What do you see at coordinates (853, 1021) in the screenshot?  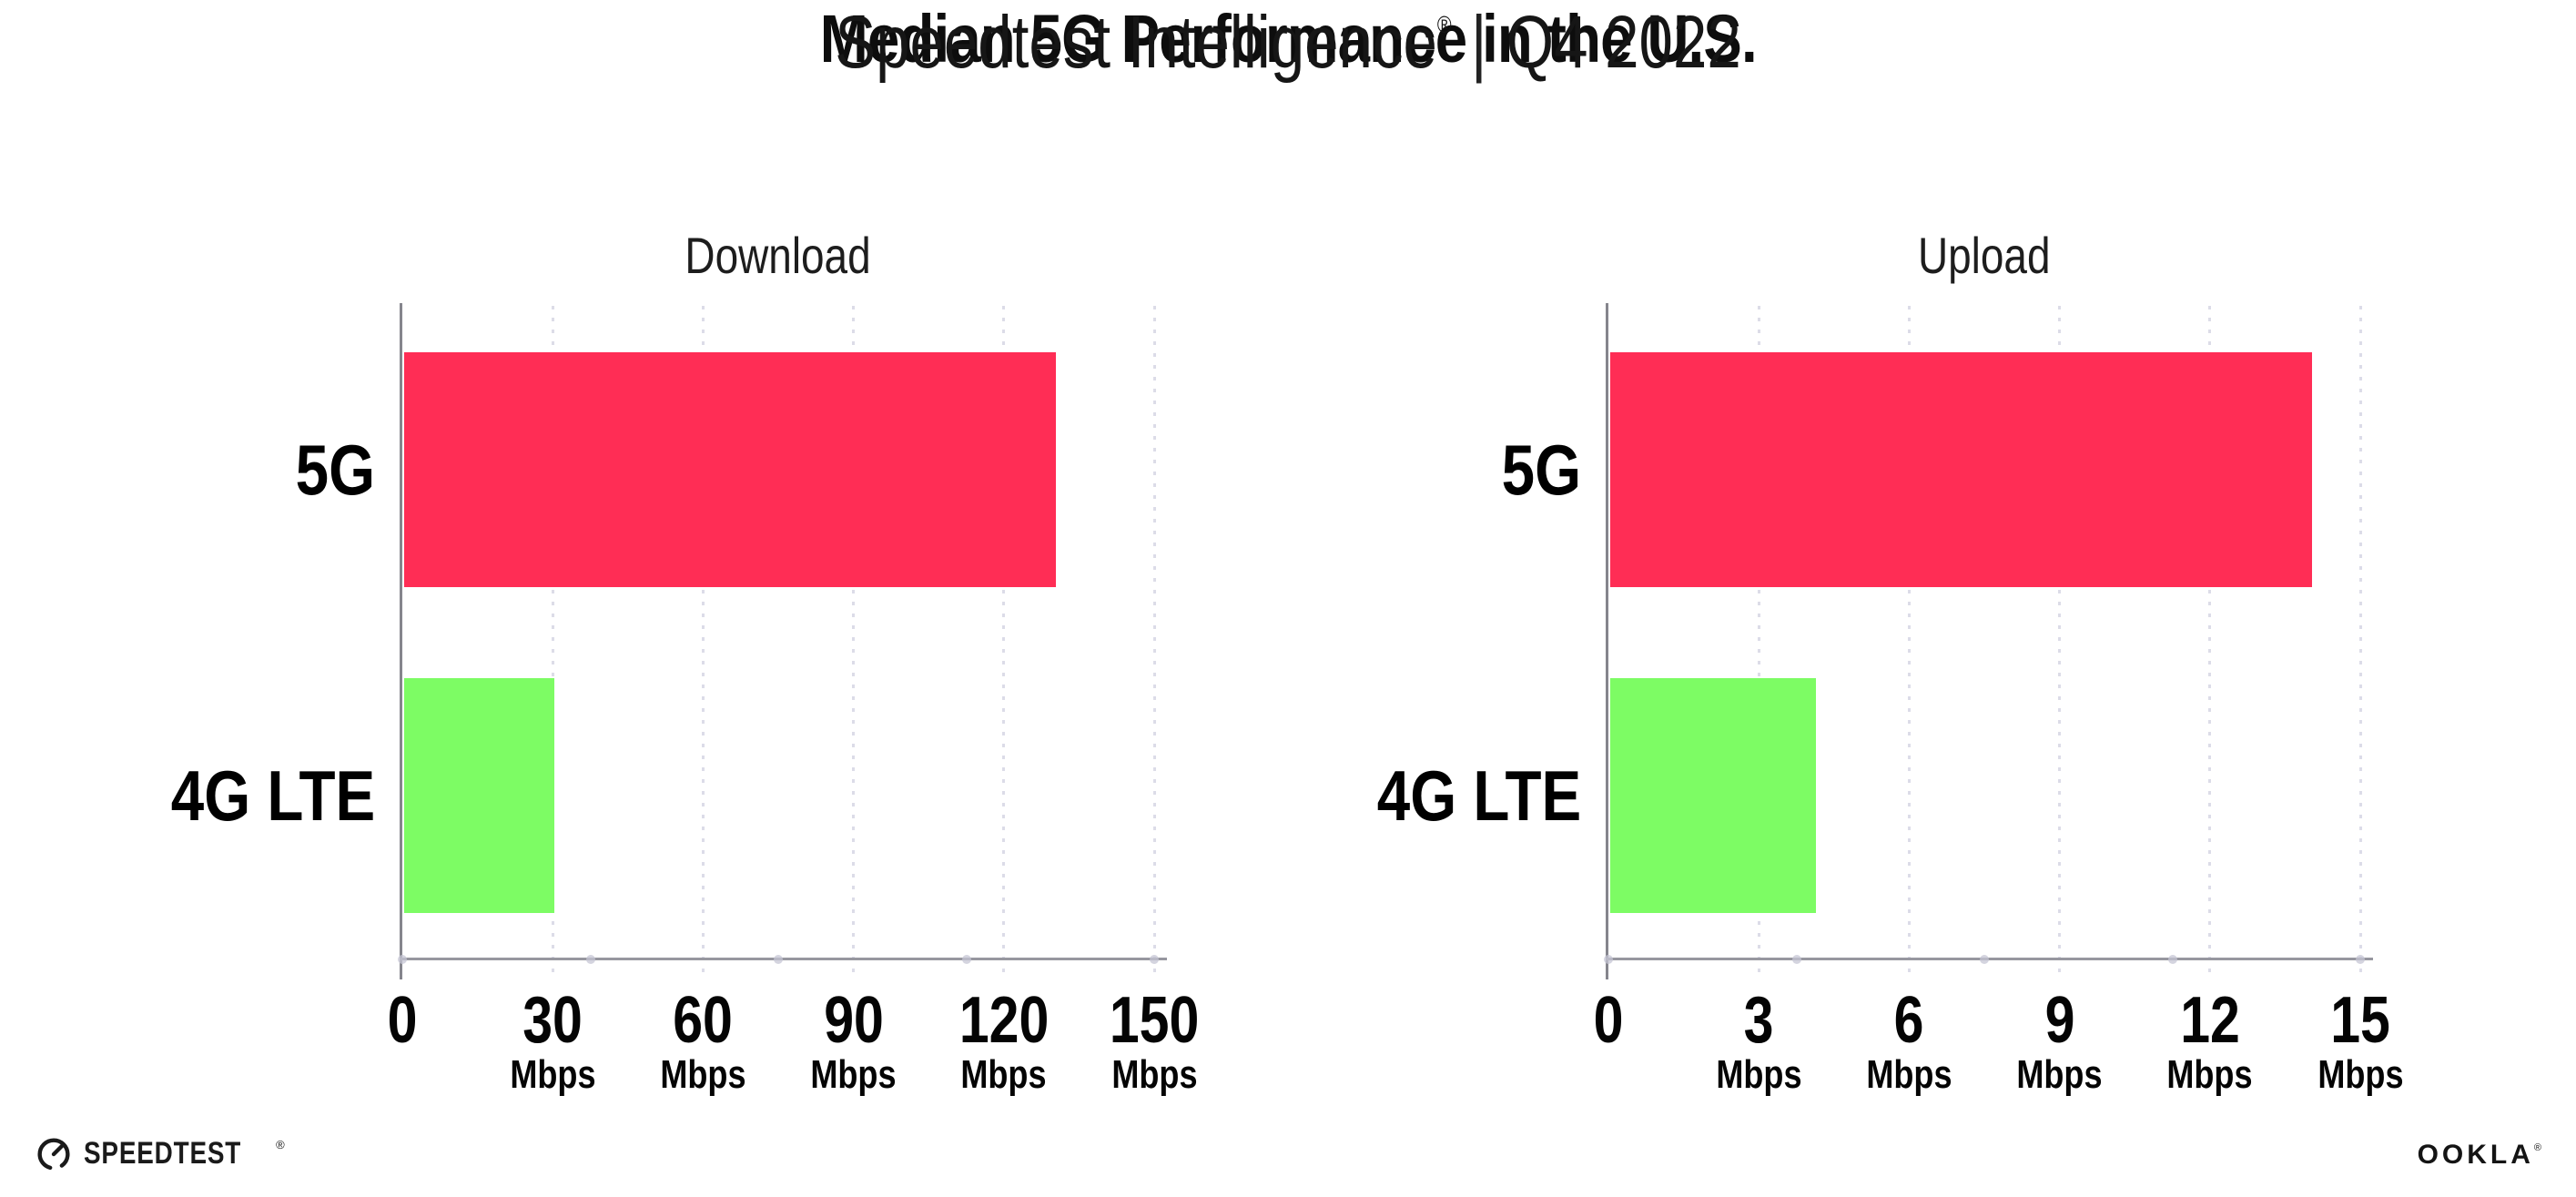 I see `tick-value: 90` at bounding box center [853, 1021].